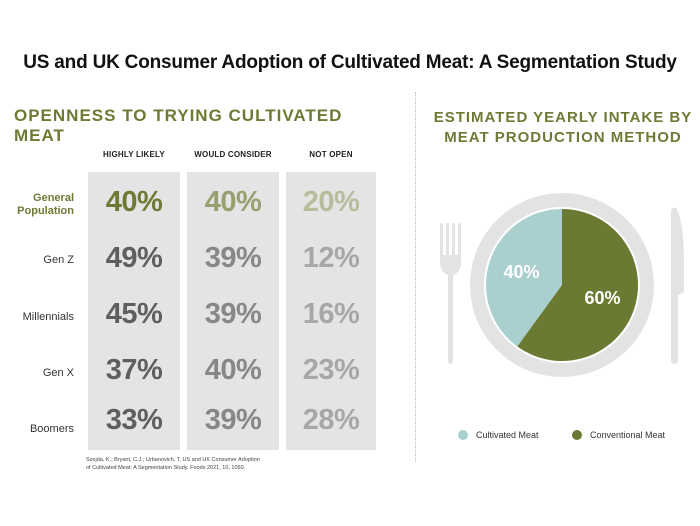  What do you see at coordinates (677, 285) in the screenshot?
I see `knife-icon` at bounding box center [677, 285].